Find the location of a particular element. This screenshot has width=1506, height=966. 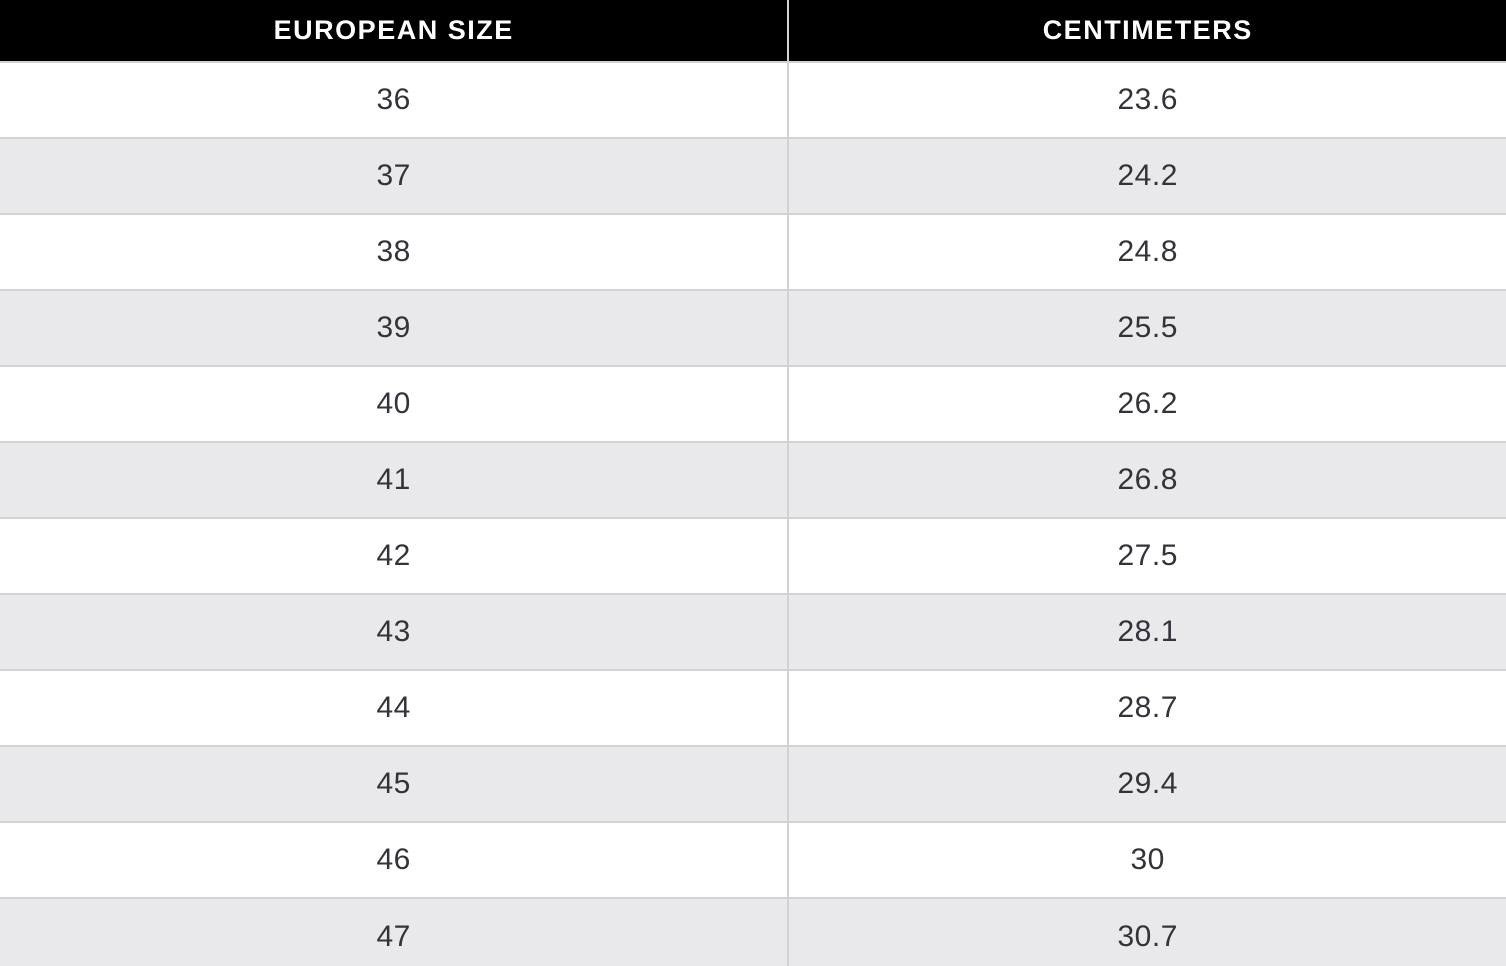

centimeters-cell: 28.1 is located at coordinates (1147, 631).